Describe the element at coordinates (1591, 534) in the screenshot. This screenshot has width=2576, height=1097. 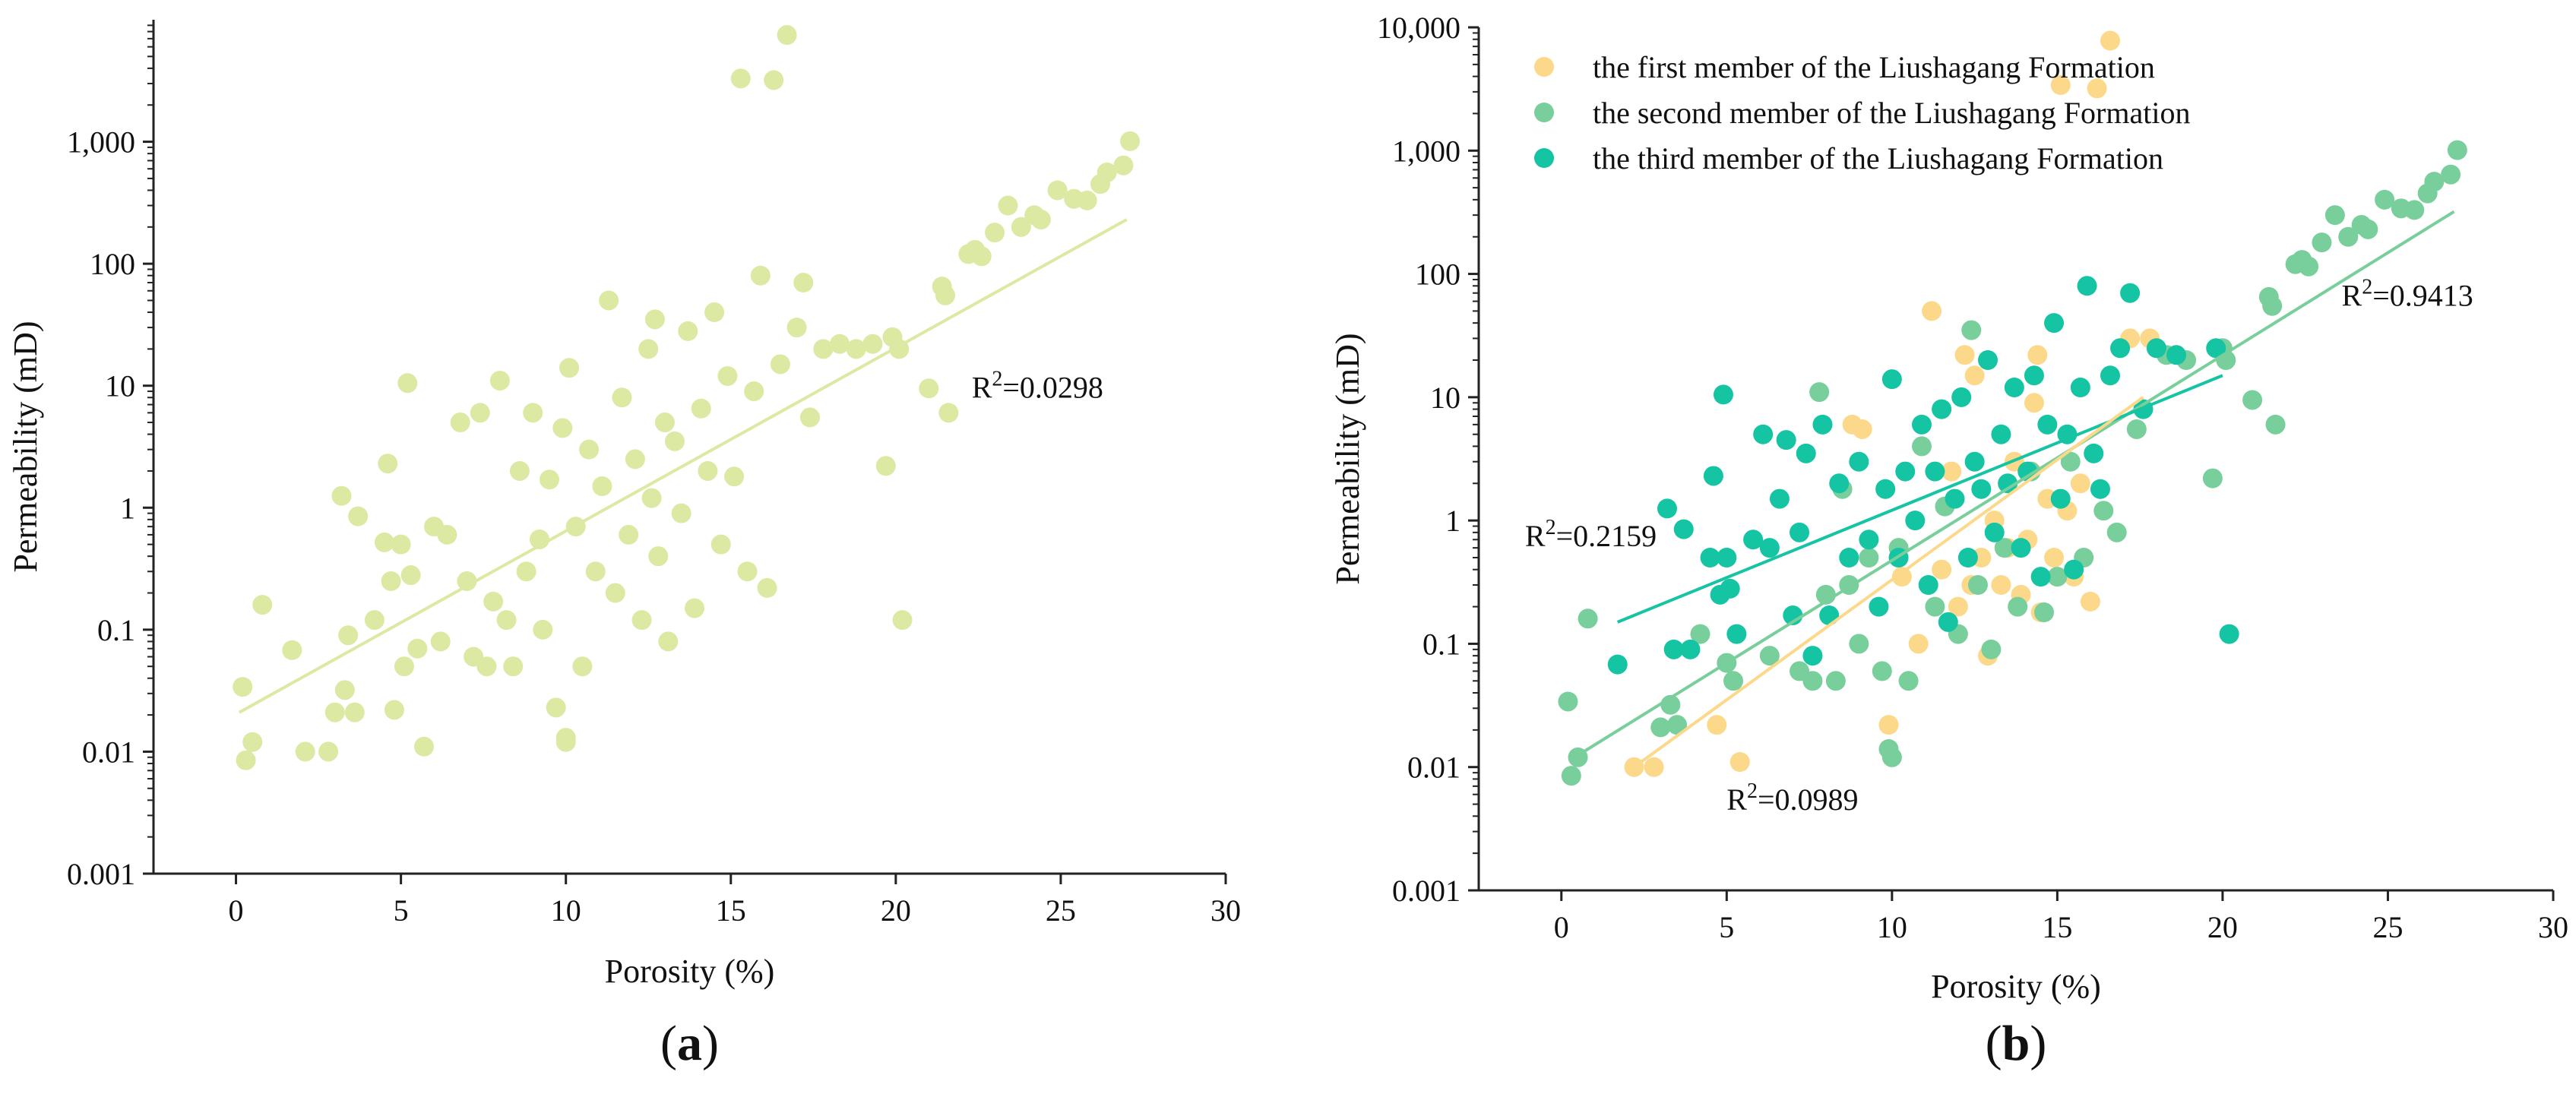
I see `r-squared-label-2: R2=0.2159` at that location.